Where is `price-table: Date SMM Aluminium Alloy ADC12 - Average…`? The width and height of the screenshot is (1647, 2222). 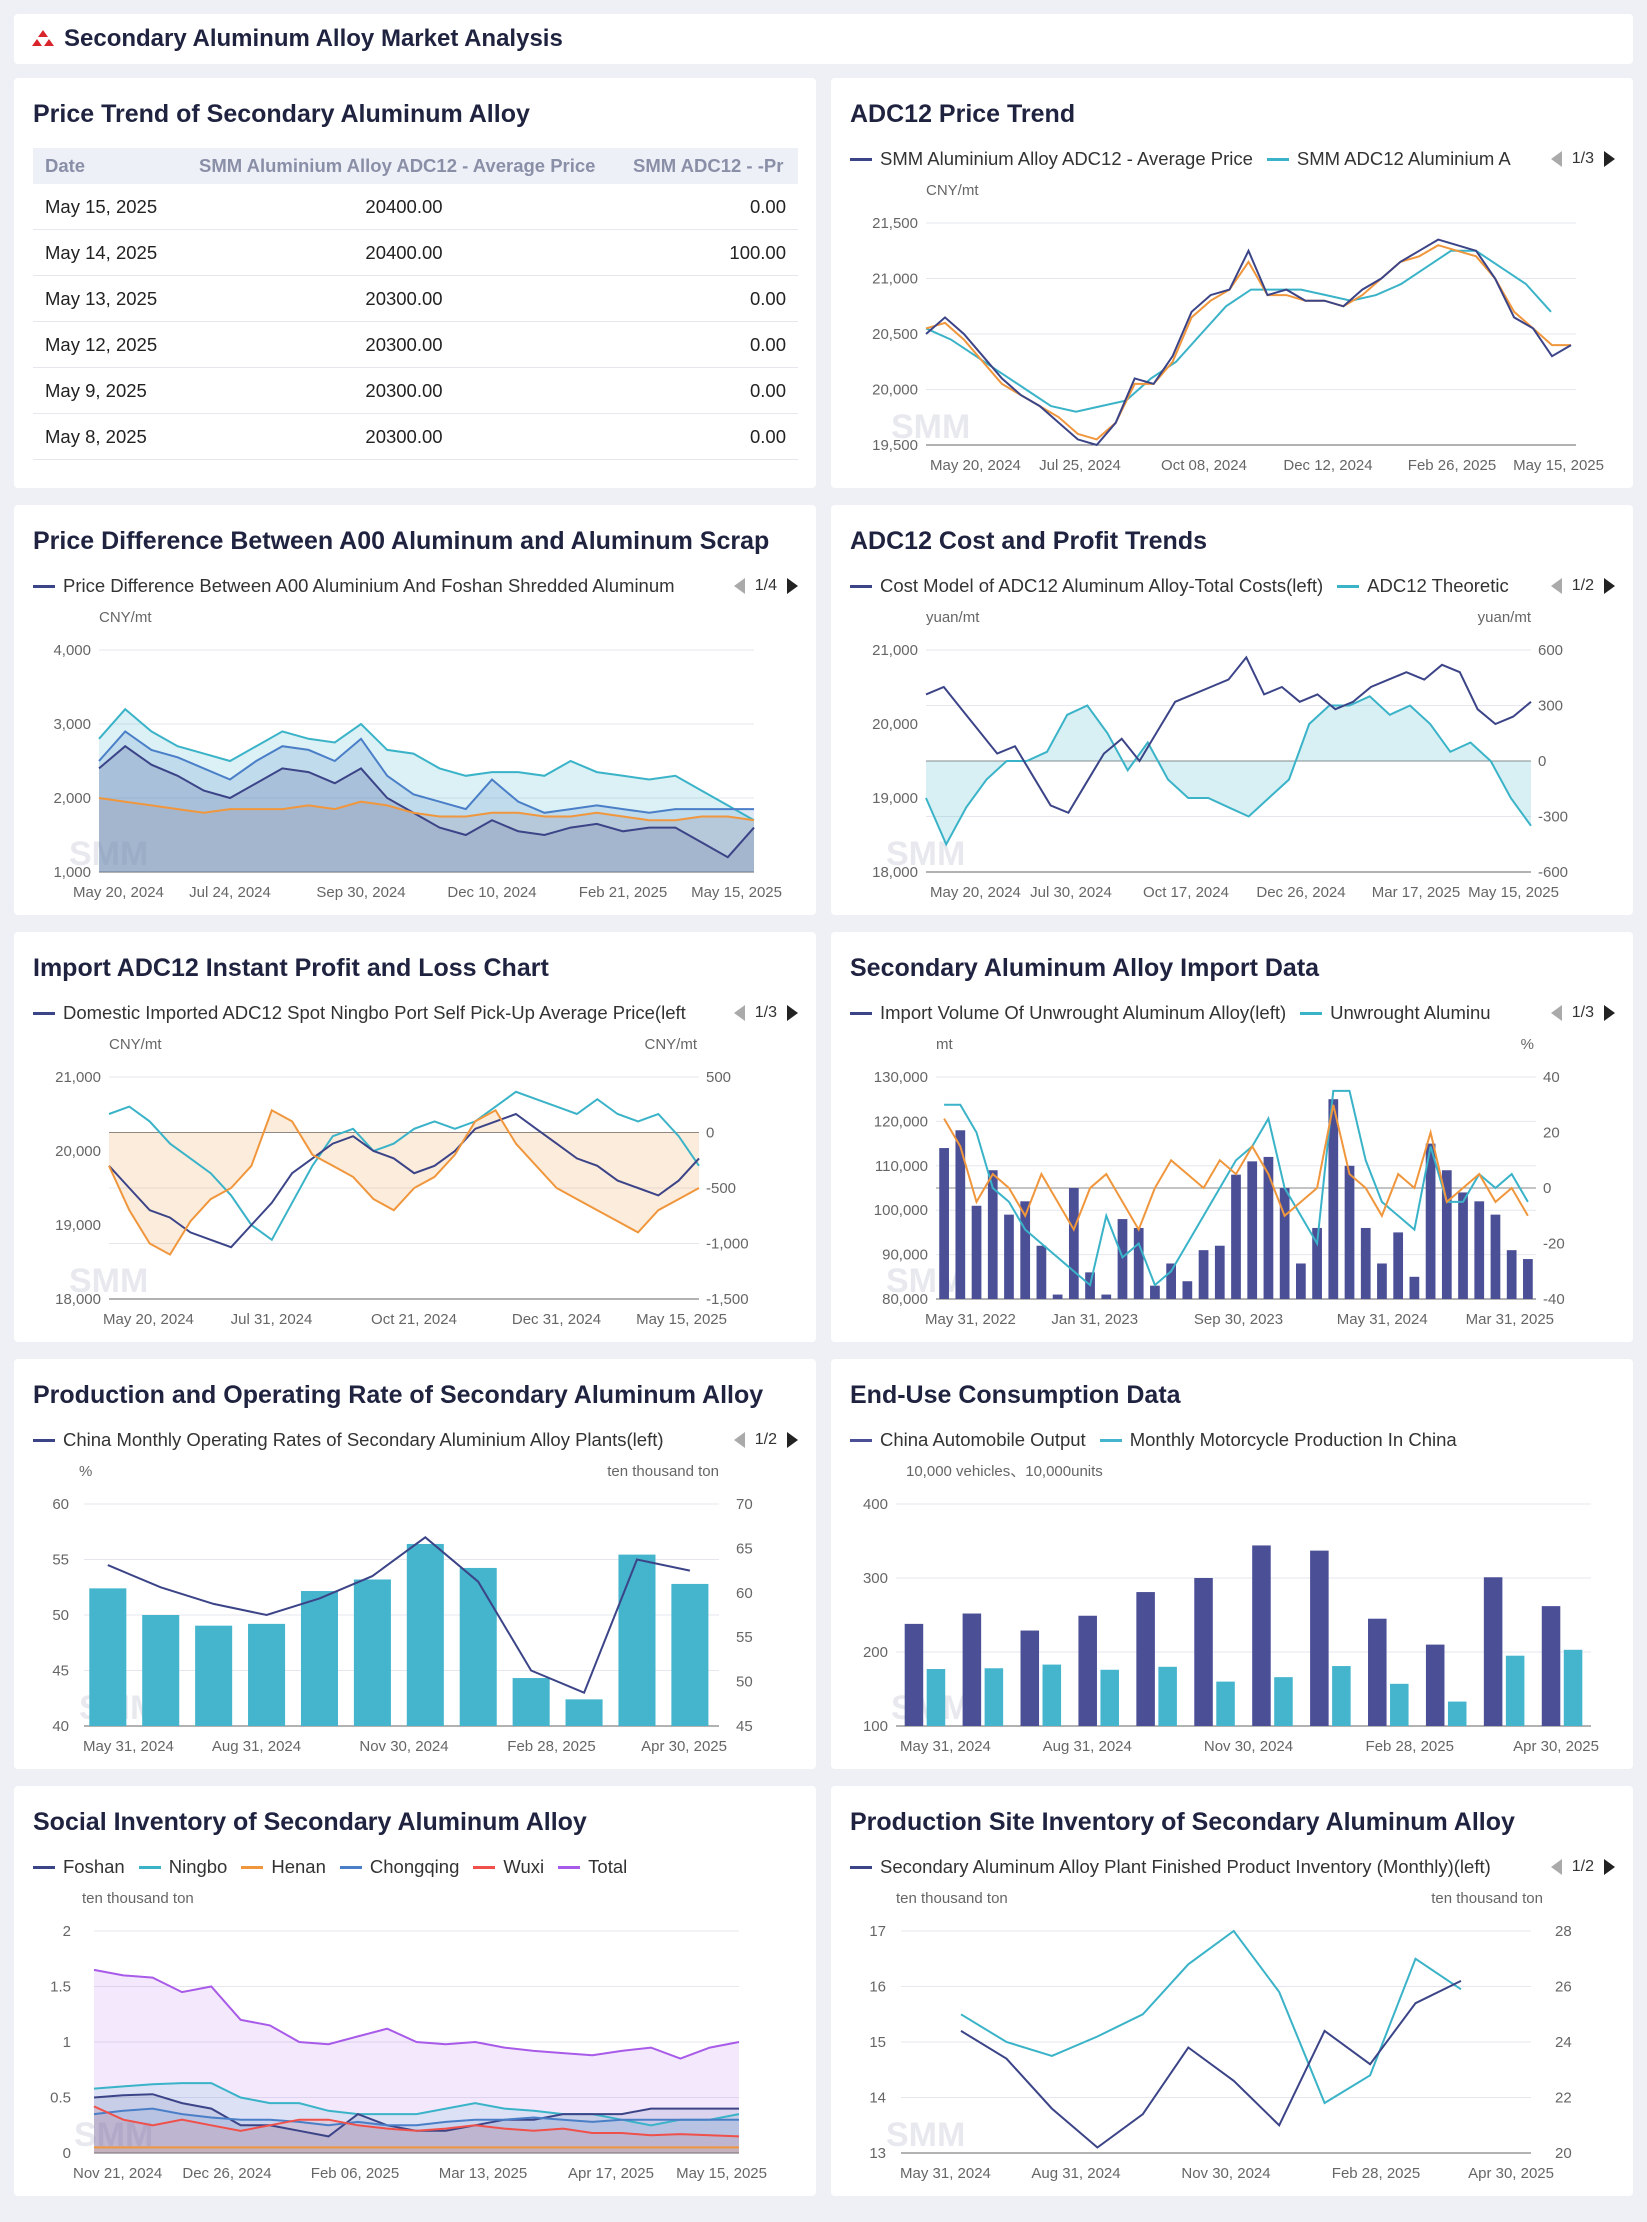
price-table: Date SMM Aluminium Alloy ADC12 - Average… is located at coordinates (415, 304).